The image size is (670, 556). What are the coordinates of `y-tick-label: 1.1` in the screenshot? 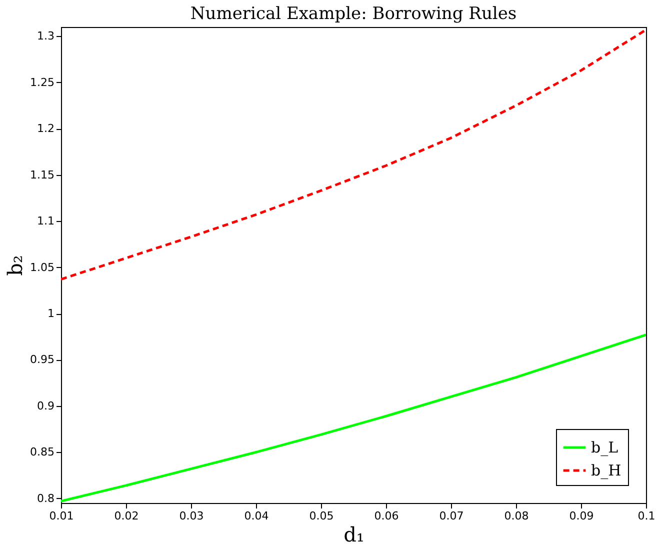 It's located at (45, 221).